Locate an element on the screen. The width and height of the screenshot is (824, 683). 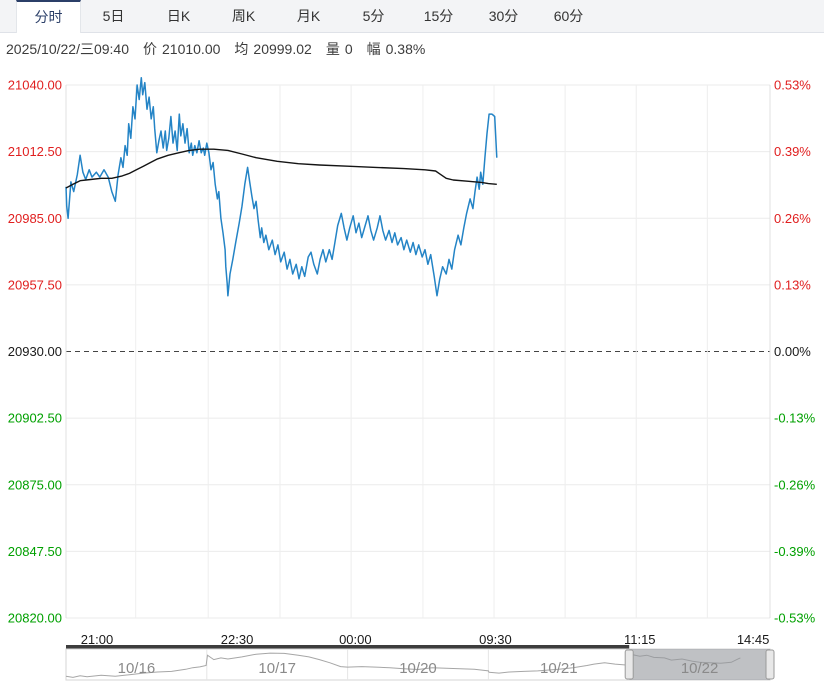
change-label: 幅 is located at coordinates (373, 49).